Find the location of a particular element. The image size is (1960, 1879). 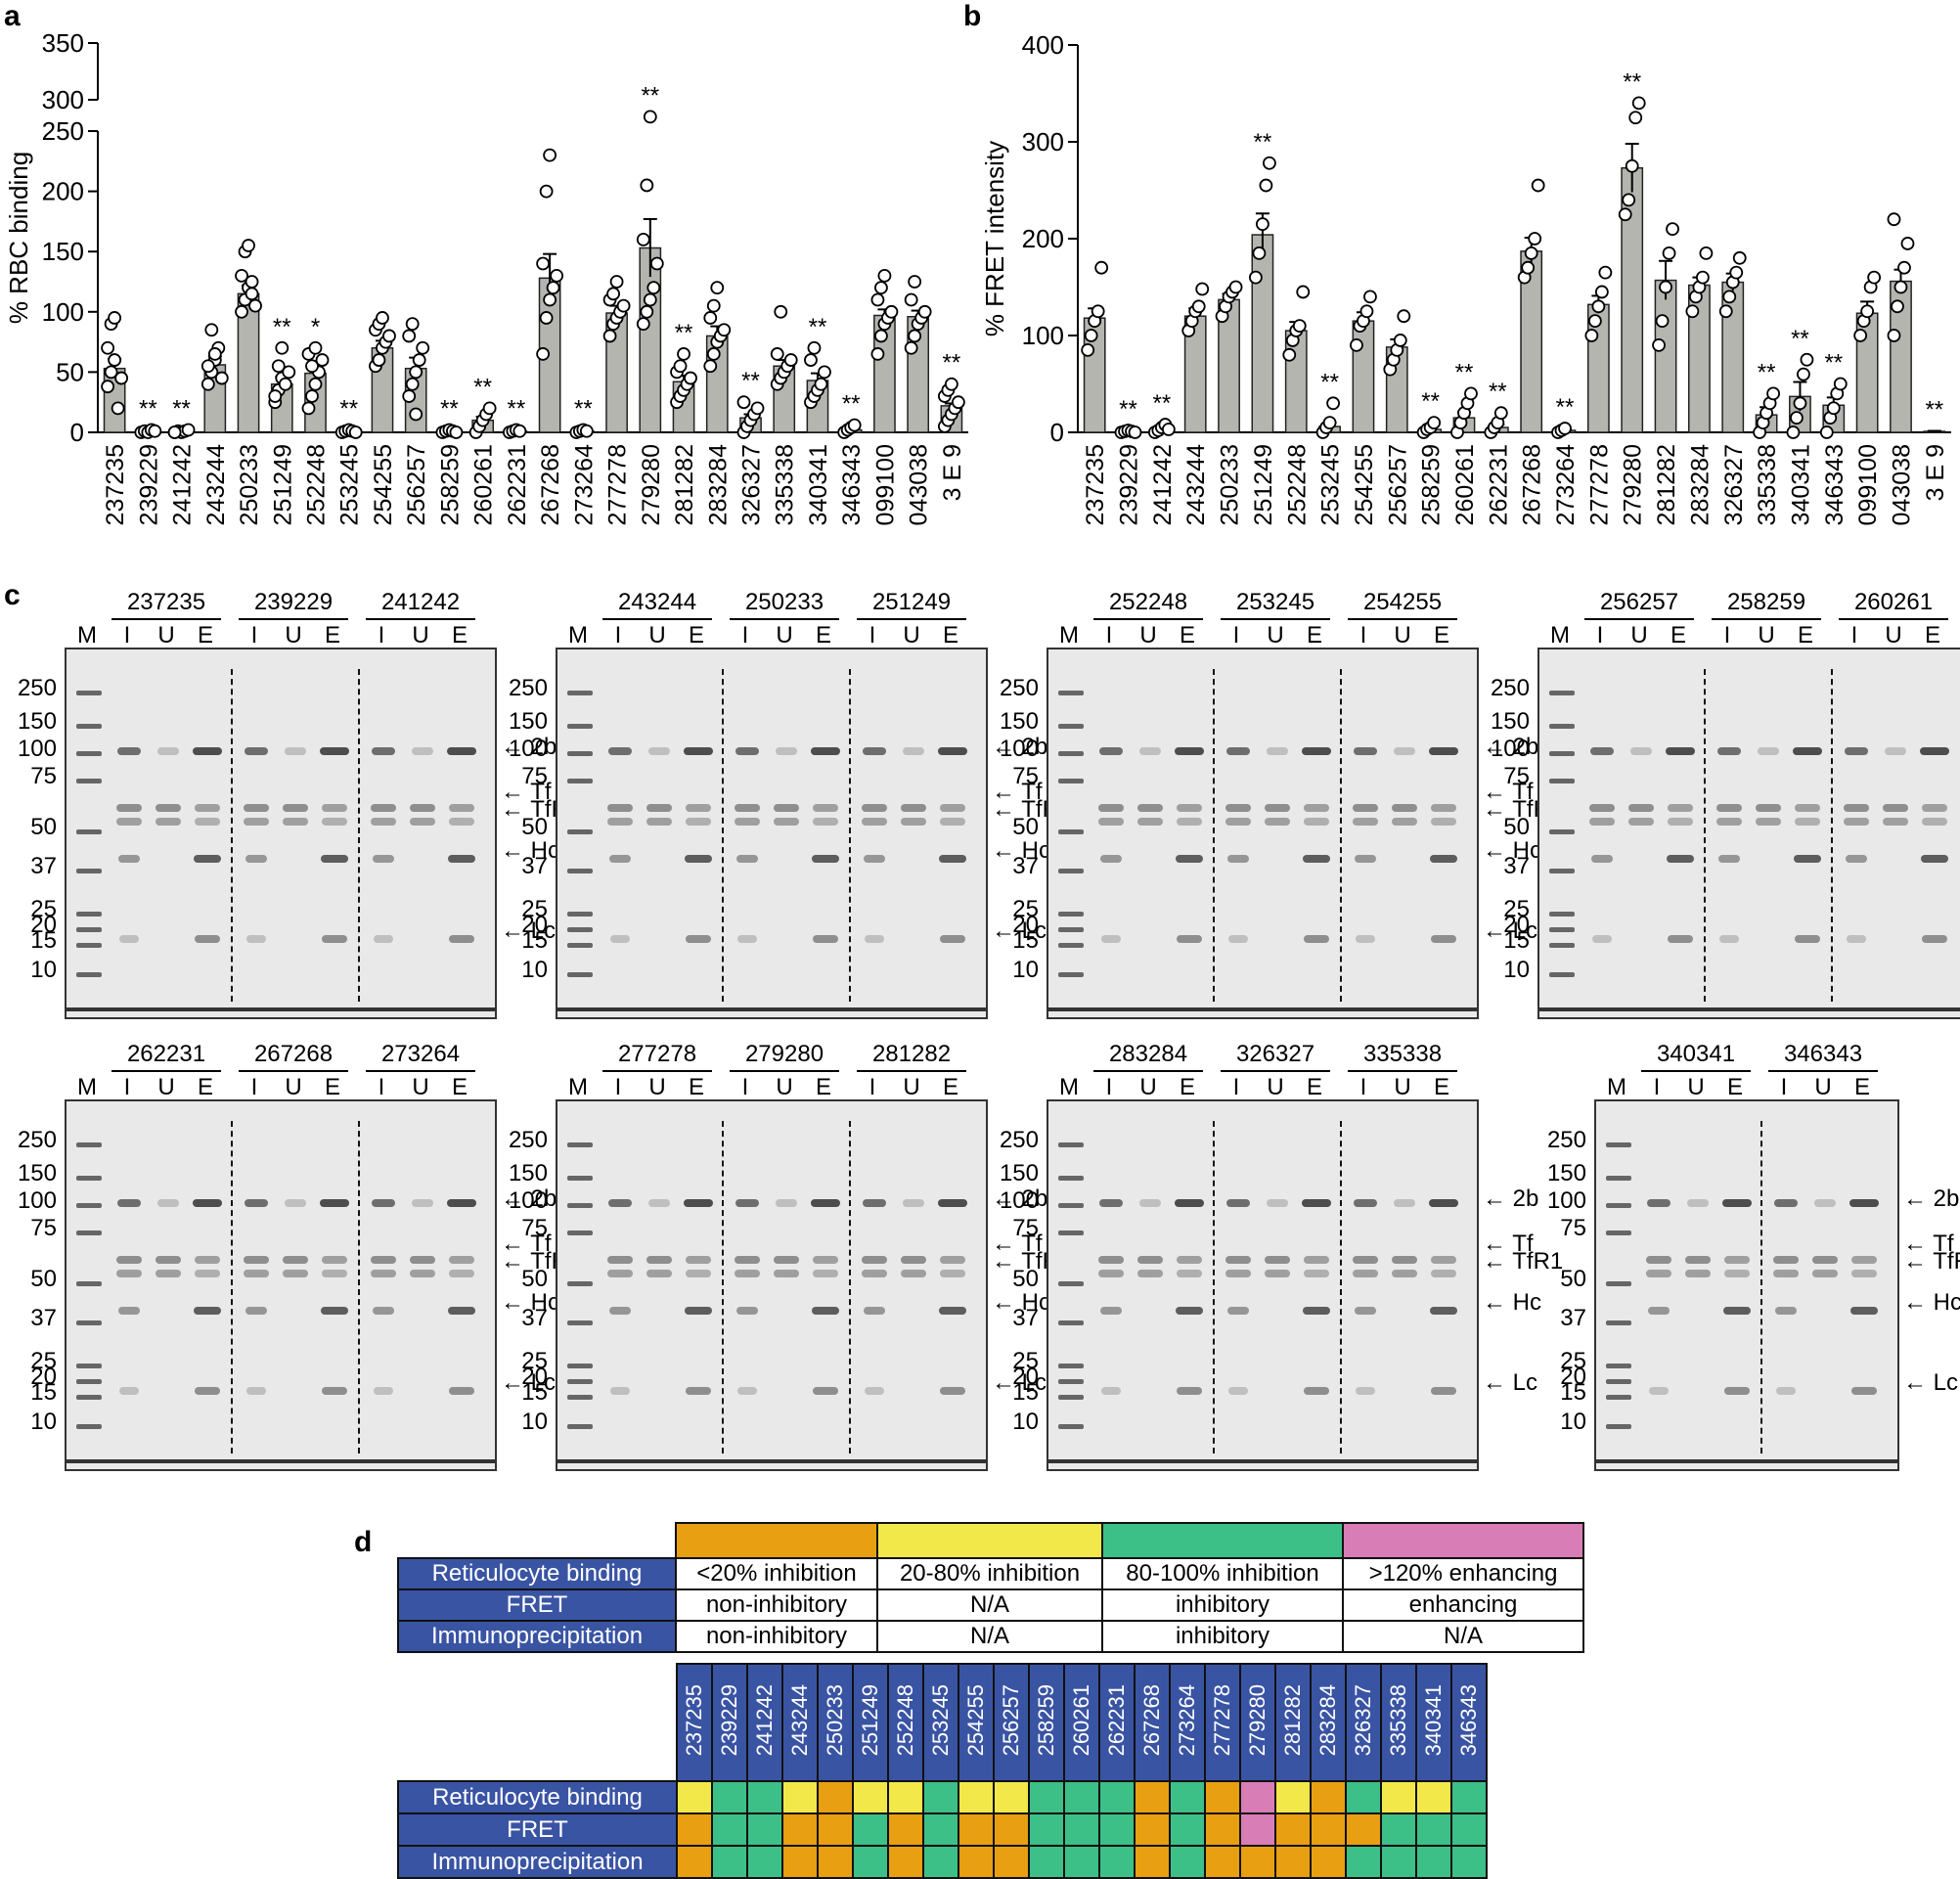

x-tick-label: 243244 is located at coordinates (216, 485).